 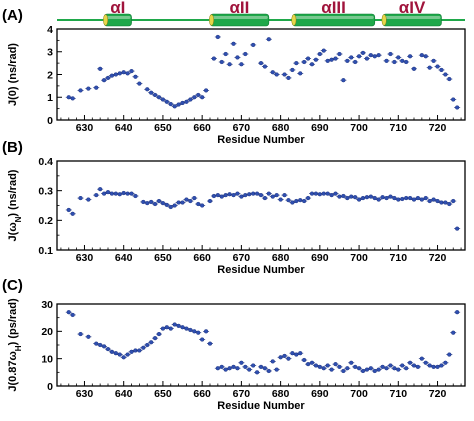 What do you see at coordinates (333, 13) in the screenshot?
I see `helix-3: αIII` at bounding box center [333, 13].